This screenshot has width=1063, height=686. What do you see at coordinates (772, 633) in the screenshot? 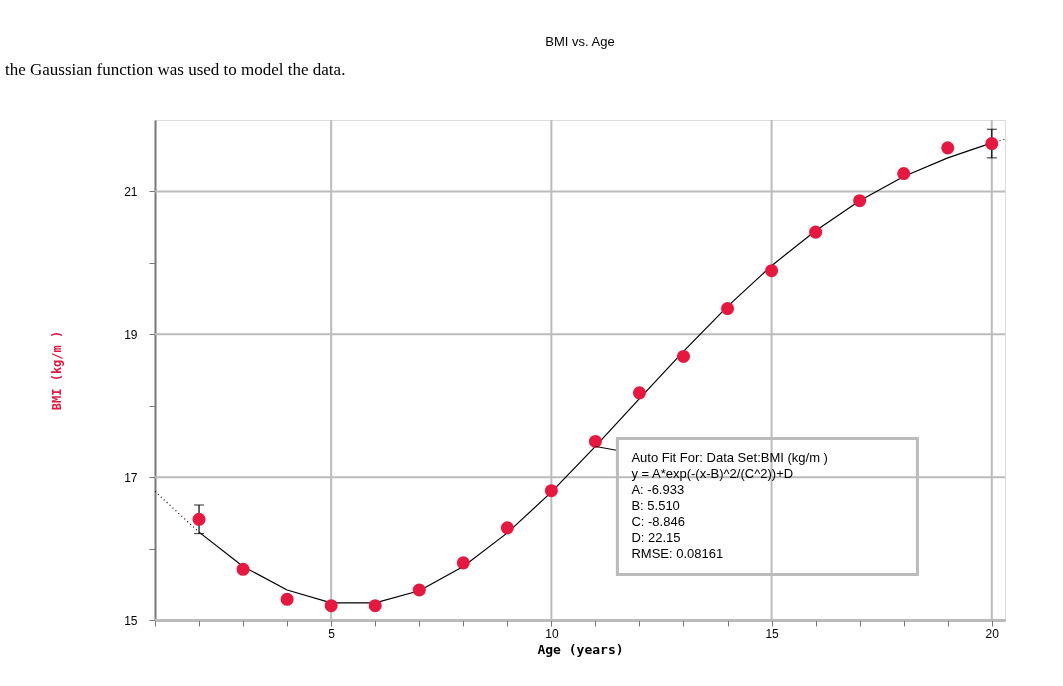
I see `x-tick-label: 15` at bounding box center [772, 633].